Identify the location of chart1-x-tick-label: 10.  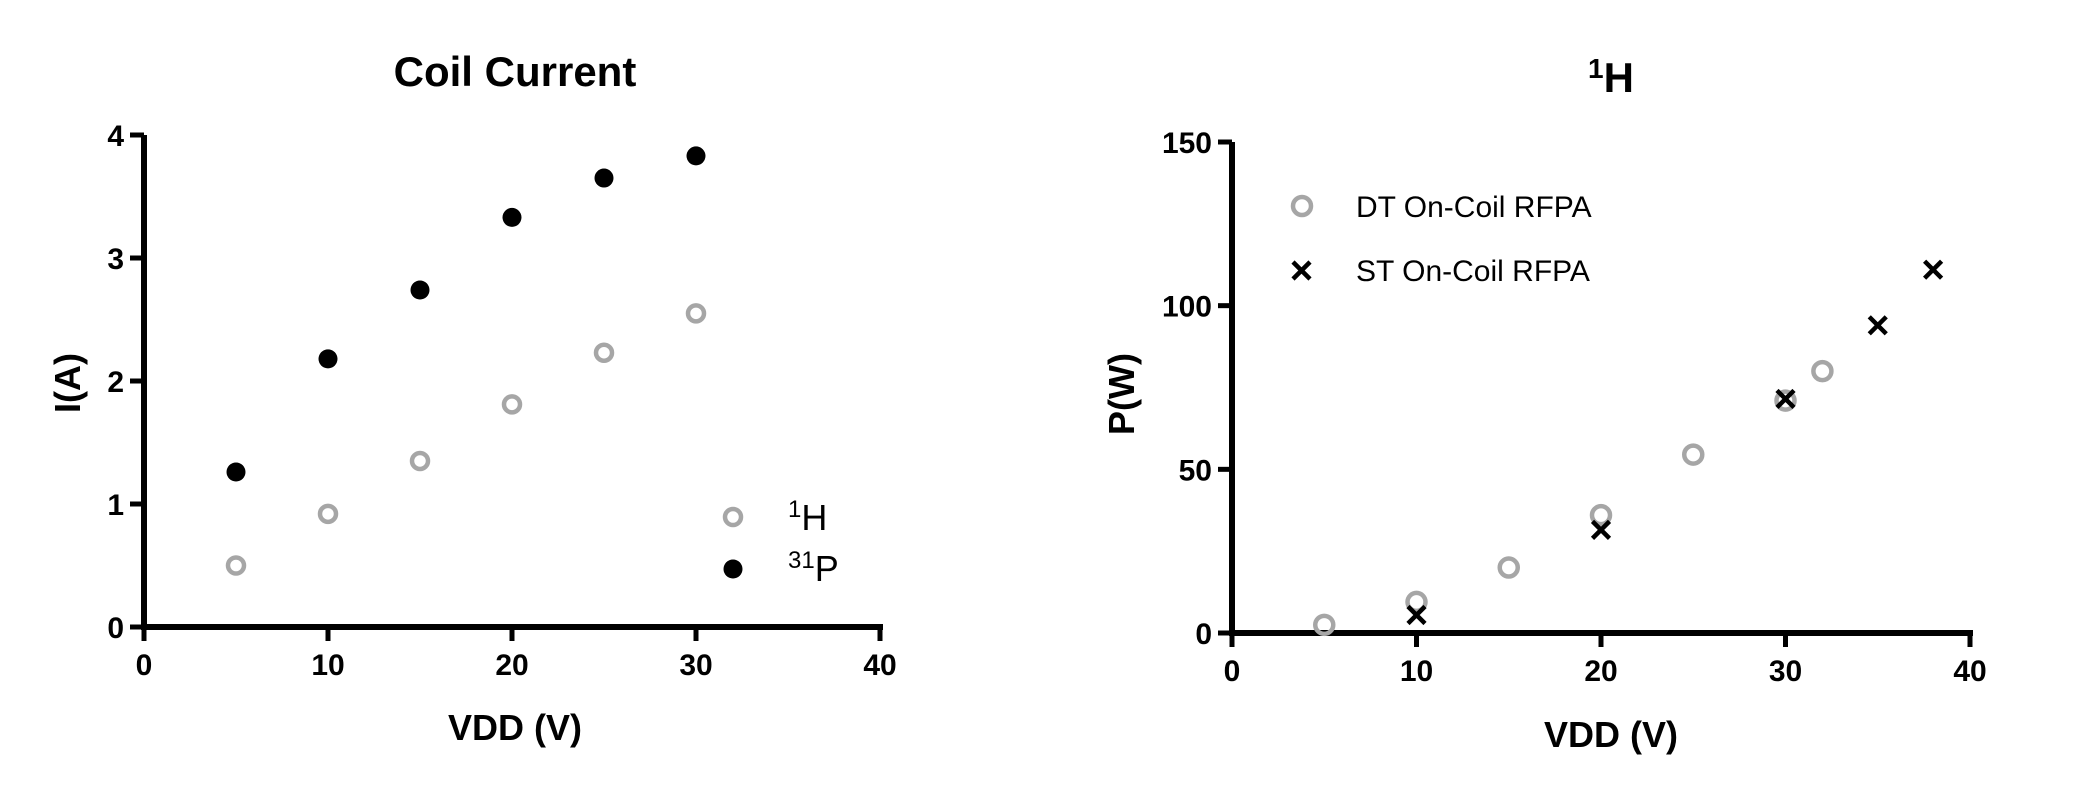
(327, 665).